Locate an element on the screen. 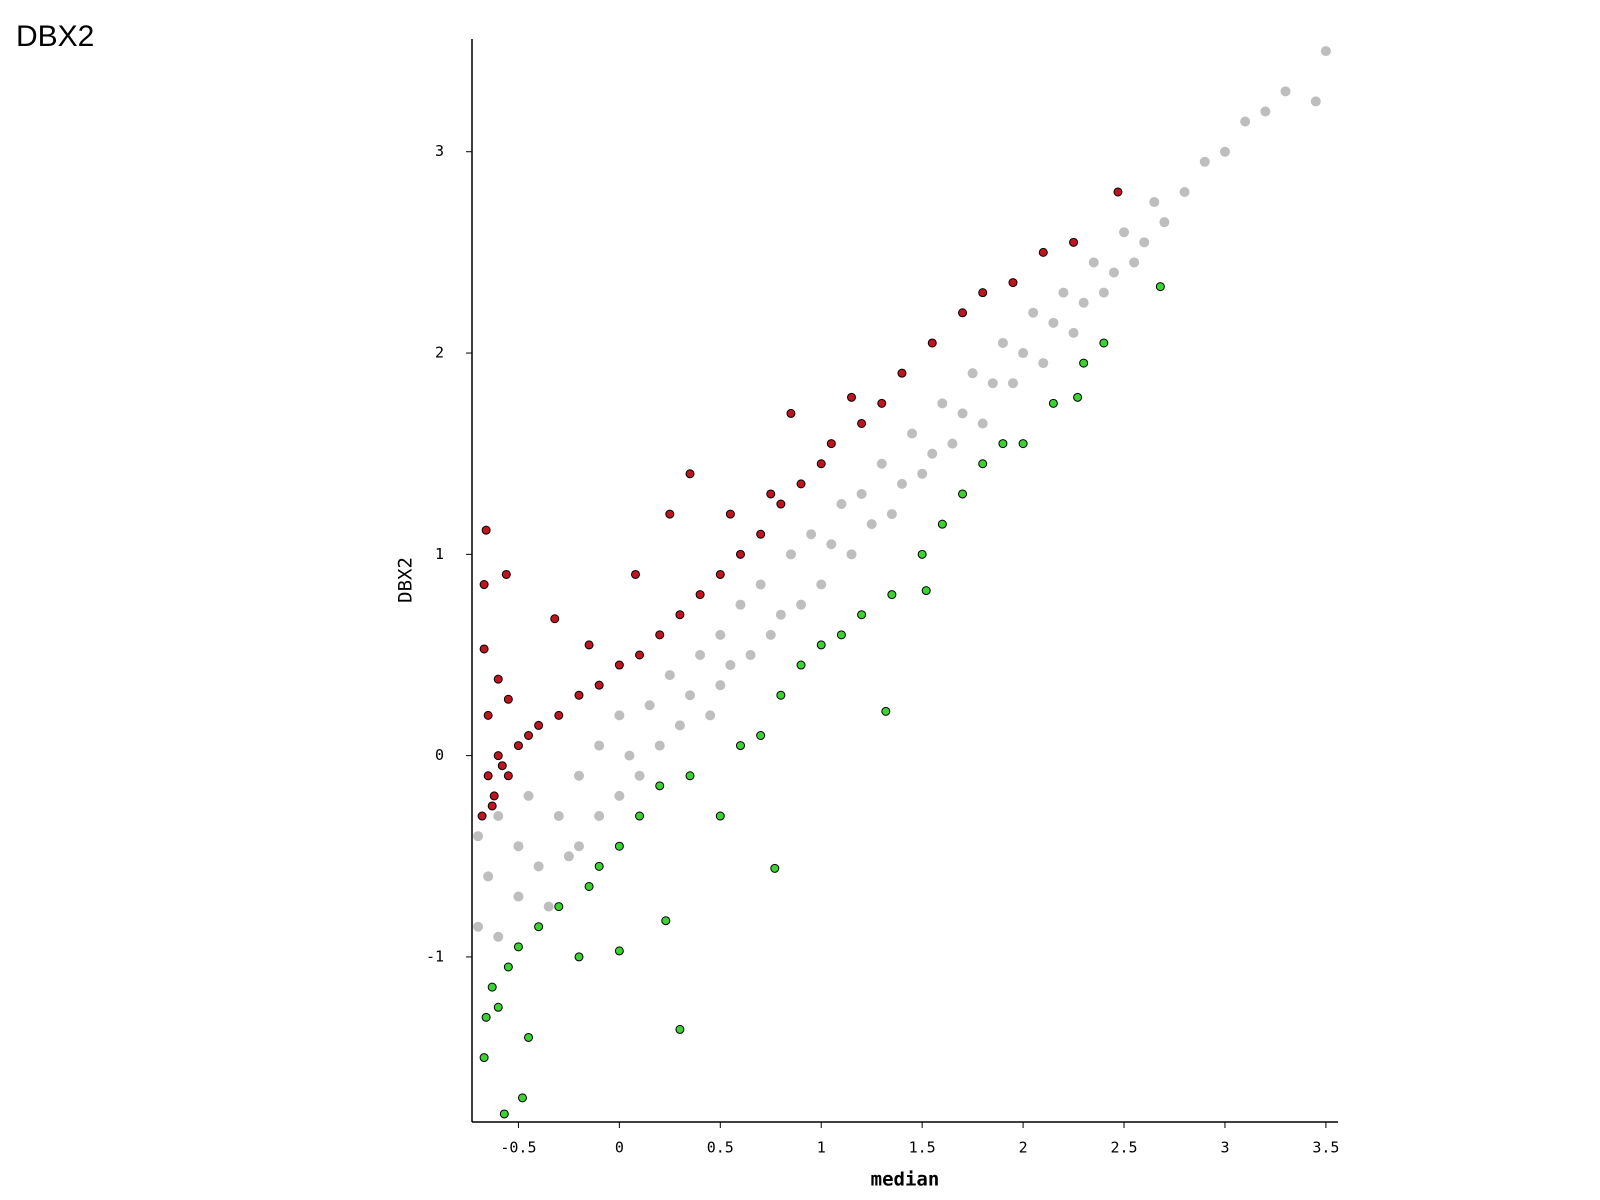 This screenshot has width=1600, height=1200. x-tick-label: 1 is located at coordinates (821, 1148).